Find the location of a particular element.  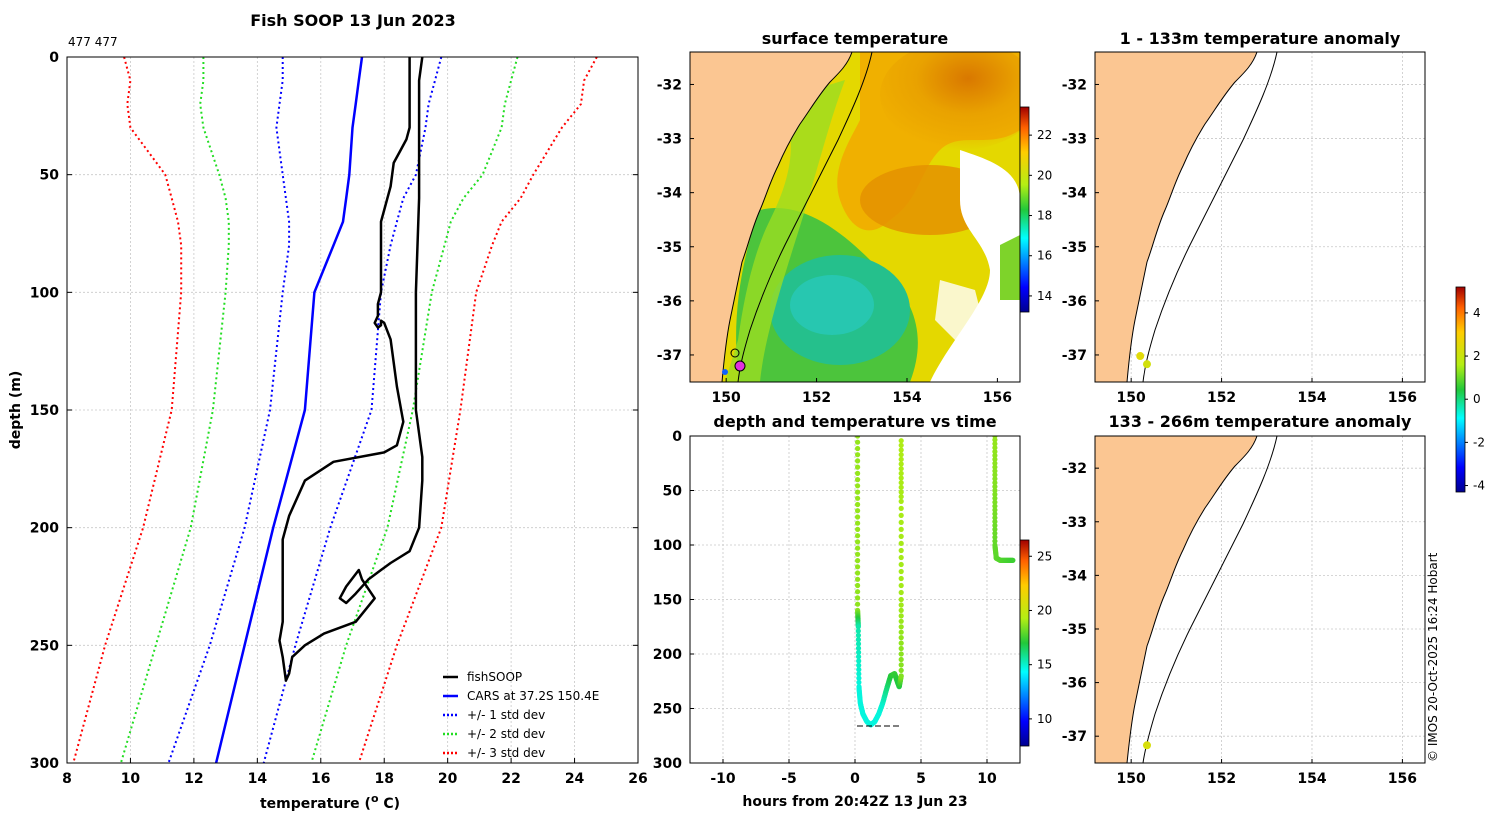

map-xtick-label: 156 is located at coordinates (1402, 779).